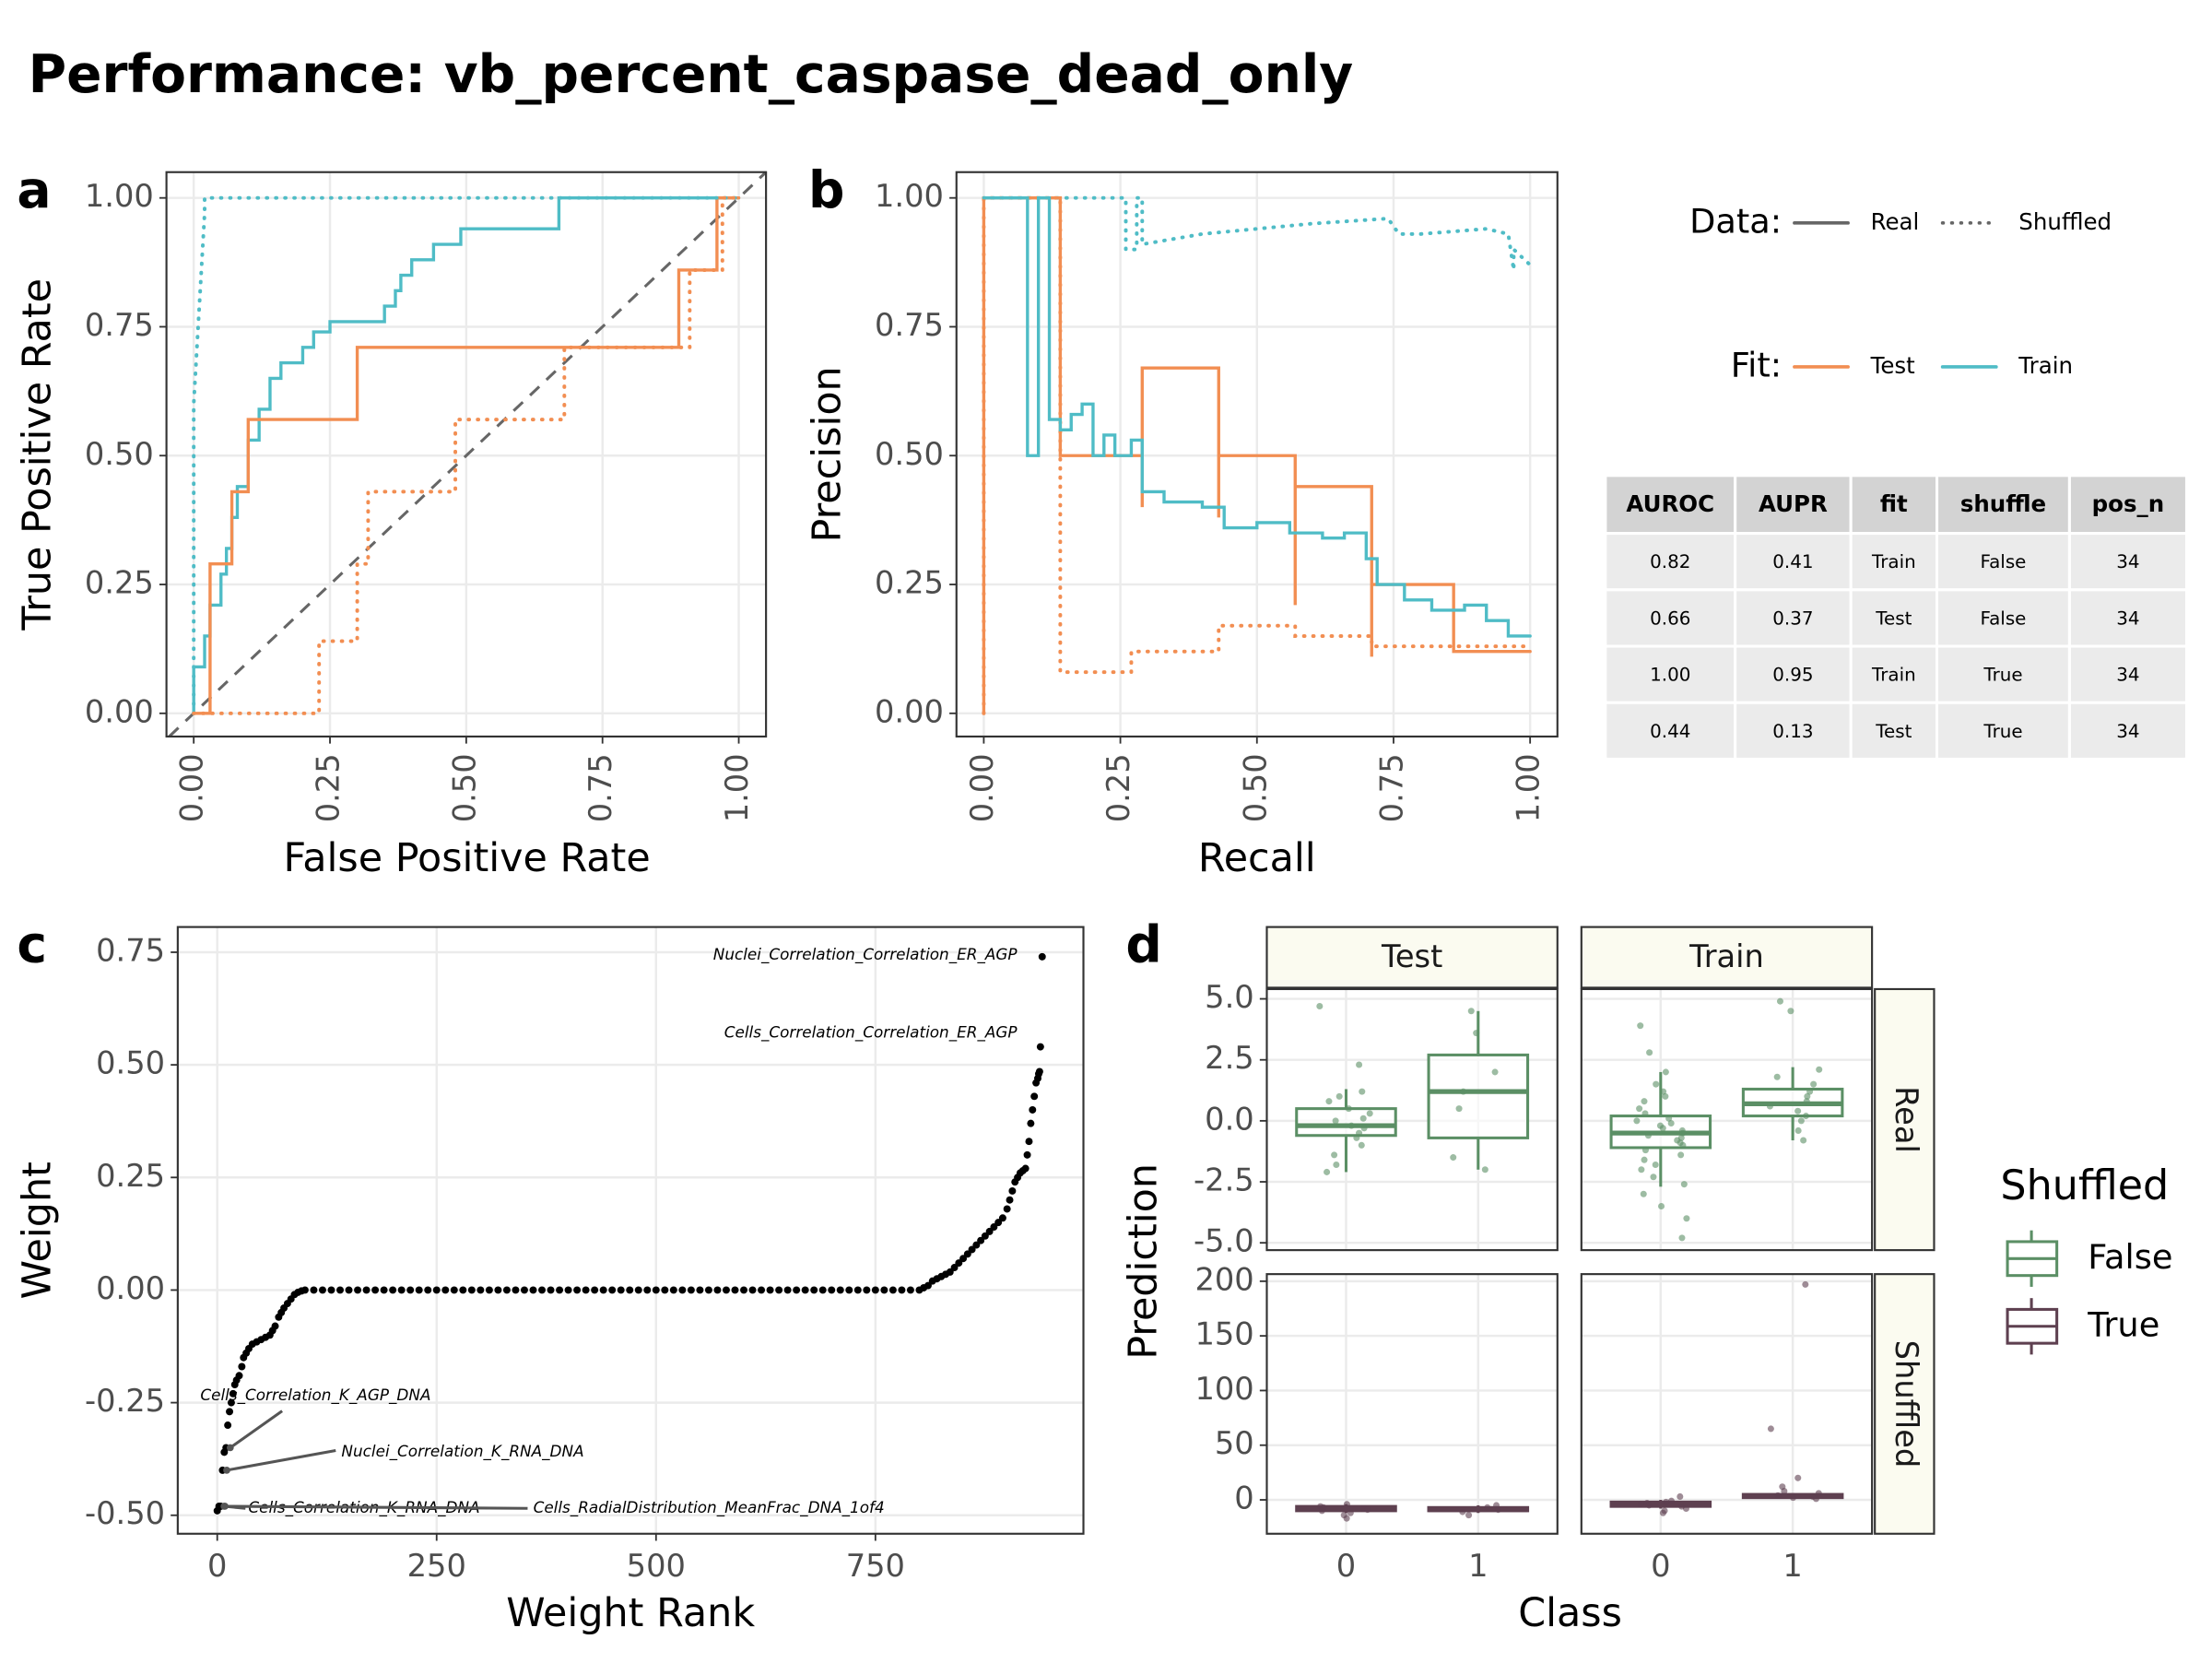 The width and height of the screenshot is (2212, 1663). I want to click on y-tick-label: -0.25, so click(125, 1401).